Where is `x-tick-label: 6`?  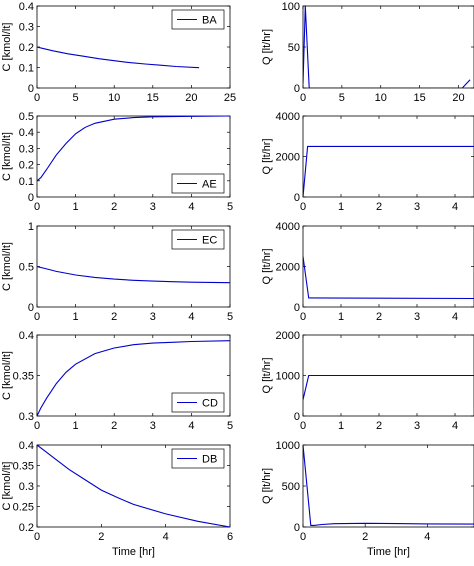
x-tick-label: 6 is located at coordinates (230, 537).